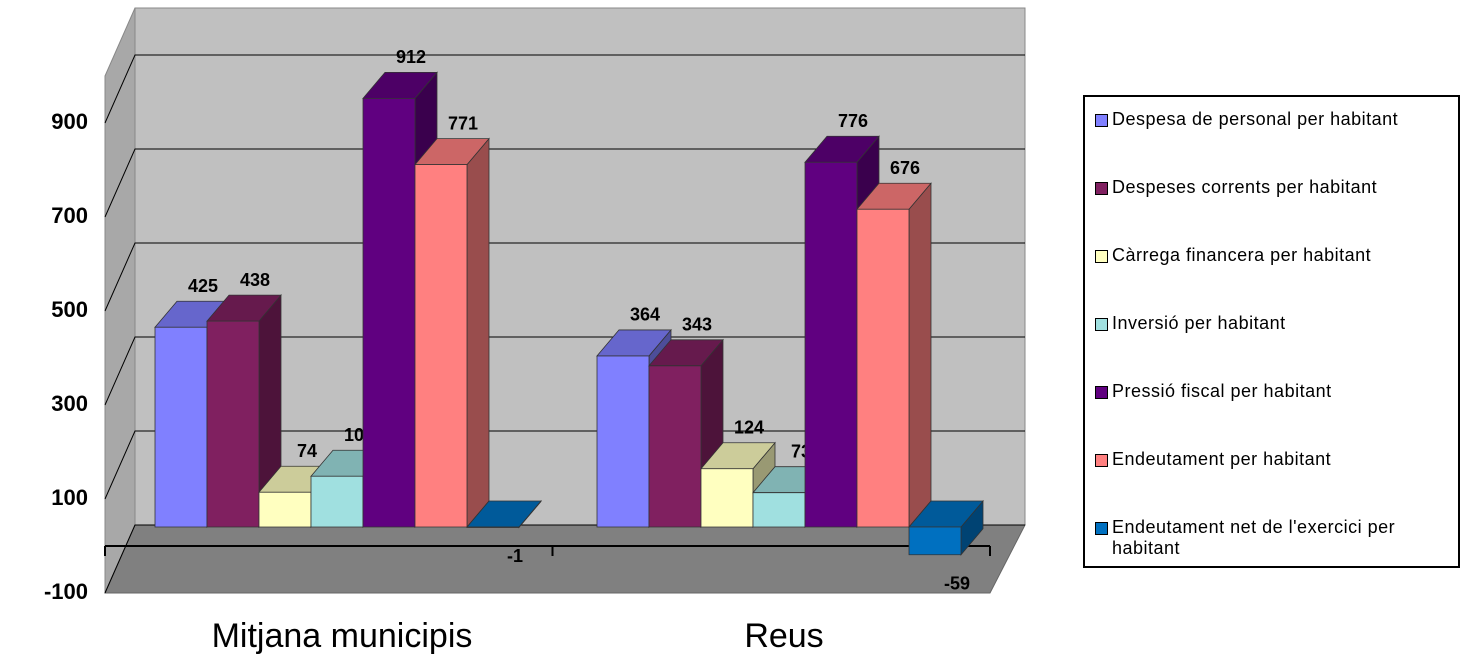 The width and height of the screenshot is (1467, 656). Describe the element at coordinates (69, 215) in the screenshot. I see `y-tick-label: 700` at that location.